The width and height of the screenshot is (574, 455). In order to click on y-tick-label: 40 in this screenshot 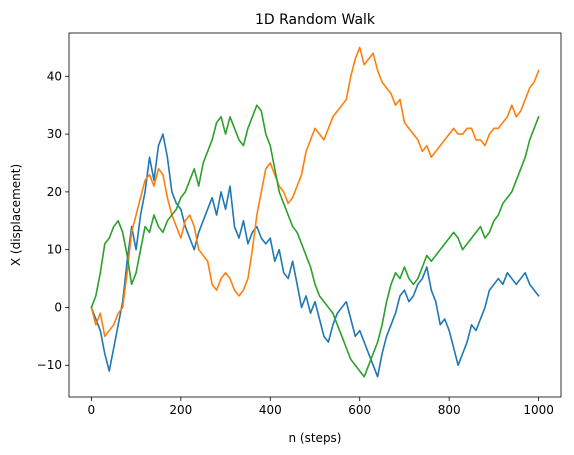, I will do `click(54, 76)`.